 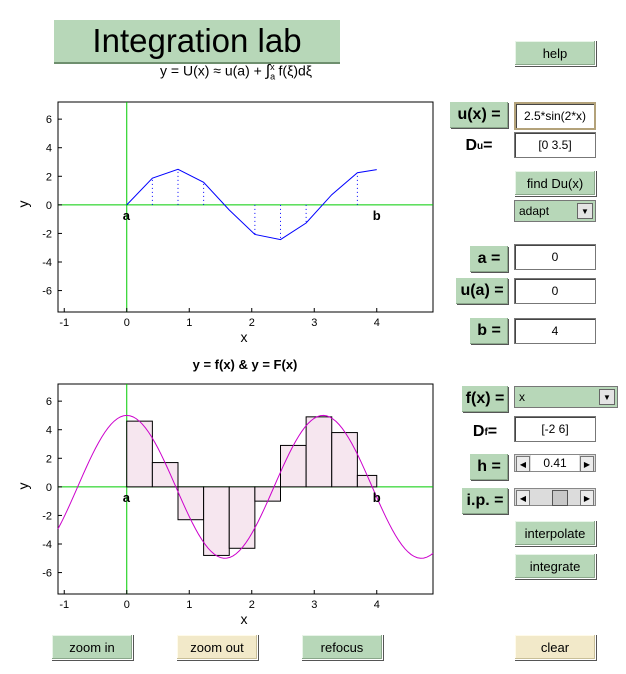 What do you see at coordinates (245, 364) in the screenshot?
I see `bottom-chart-title: y = f(x) & y = F(x)` at bounding box center [245, 364].